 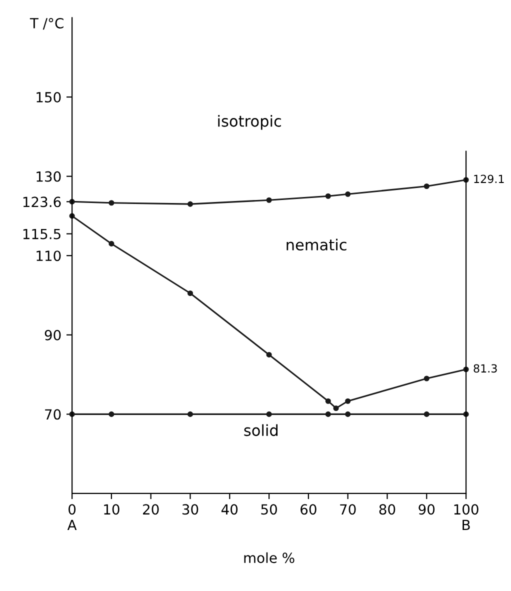 What do you see at coordinates (485, 368) in the screenshot?
I see `annotation: 81.3` at bounding box center [485, 368].